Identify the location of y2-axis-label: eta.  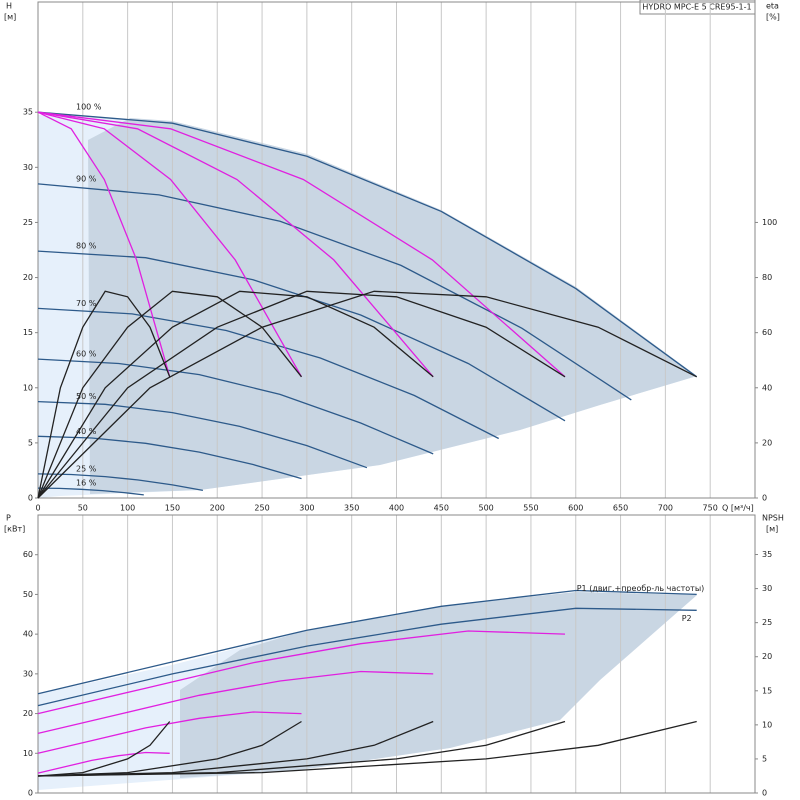
(772, 6).